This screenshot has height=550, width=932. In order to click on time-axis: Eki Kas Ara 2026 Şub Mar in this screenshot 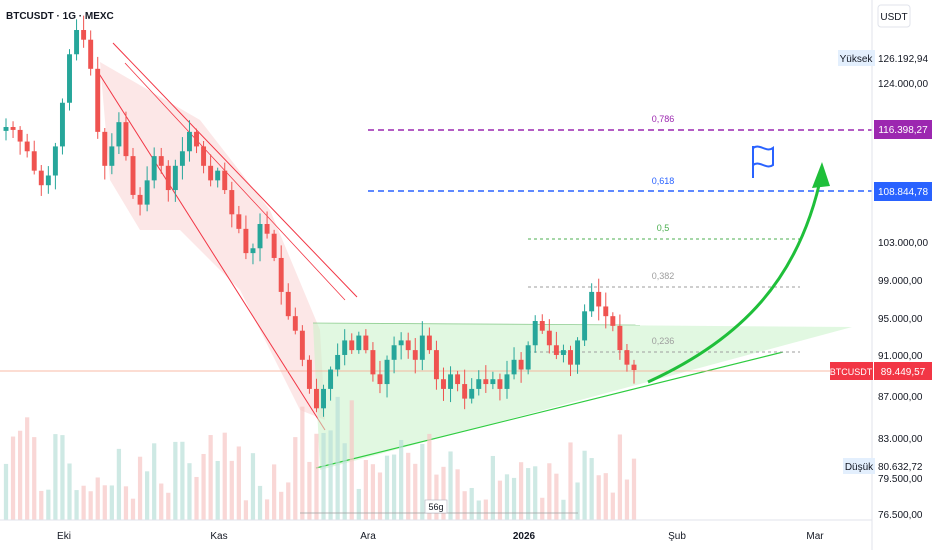, I will do `click(440, 536)`.